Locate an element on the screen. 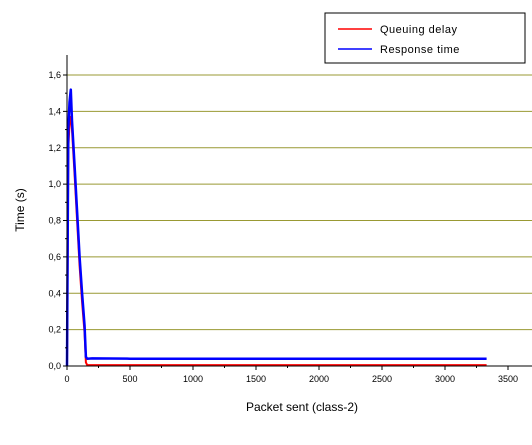 The image size is (532, 445). legend-box is located at coordinates (425, 38).